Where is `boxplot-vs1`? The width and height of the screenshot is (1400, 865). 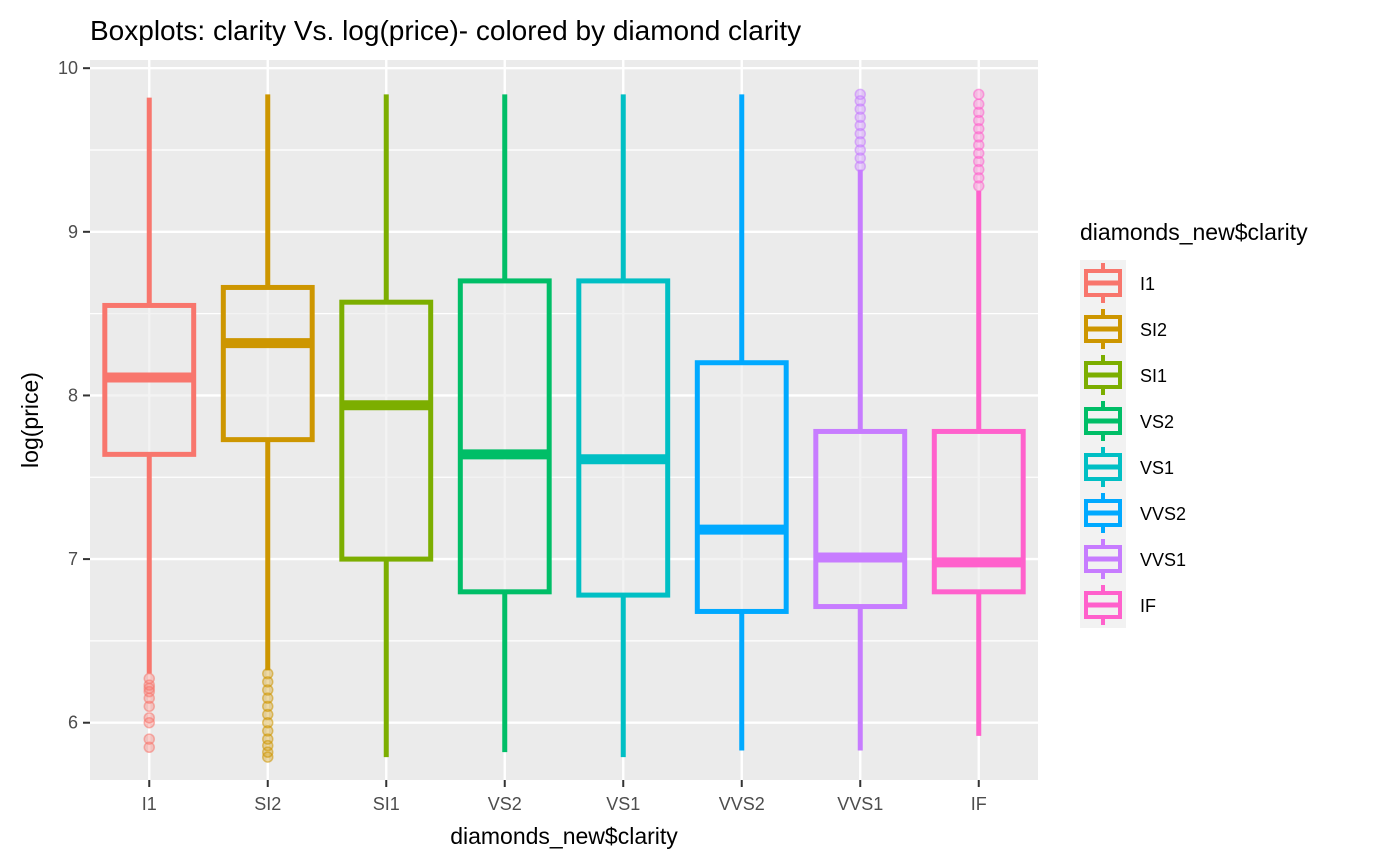 boxplot-vs1 is located at coordinates (623, 426).